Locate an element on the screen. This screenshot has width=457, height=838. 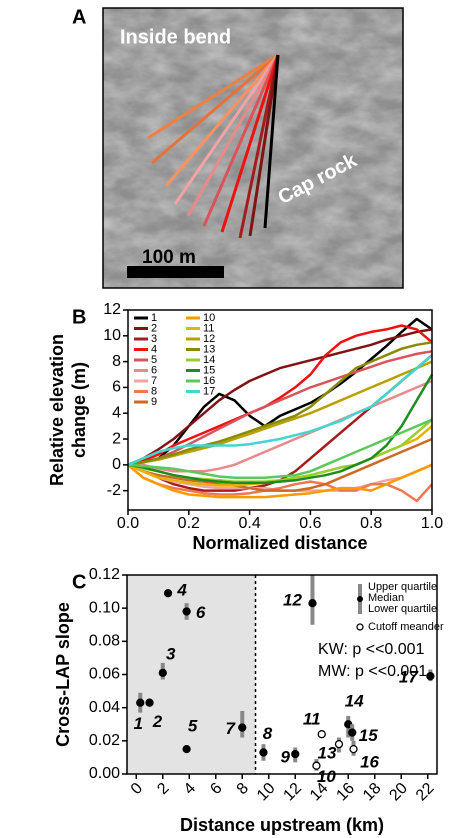
y-tick-label: 10 is located at coordinates (112, 335).